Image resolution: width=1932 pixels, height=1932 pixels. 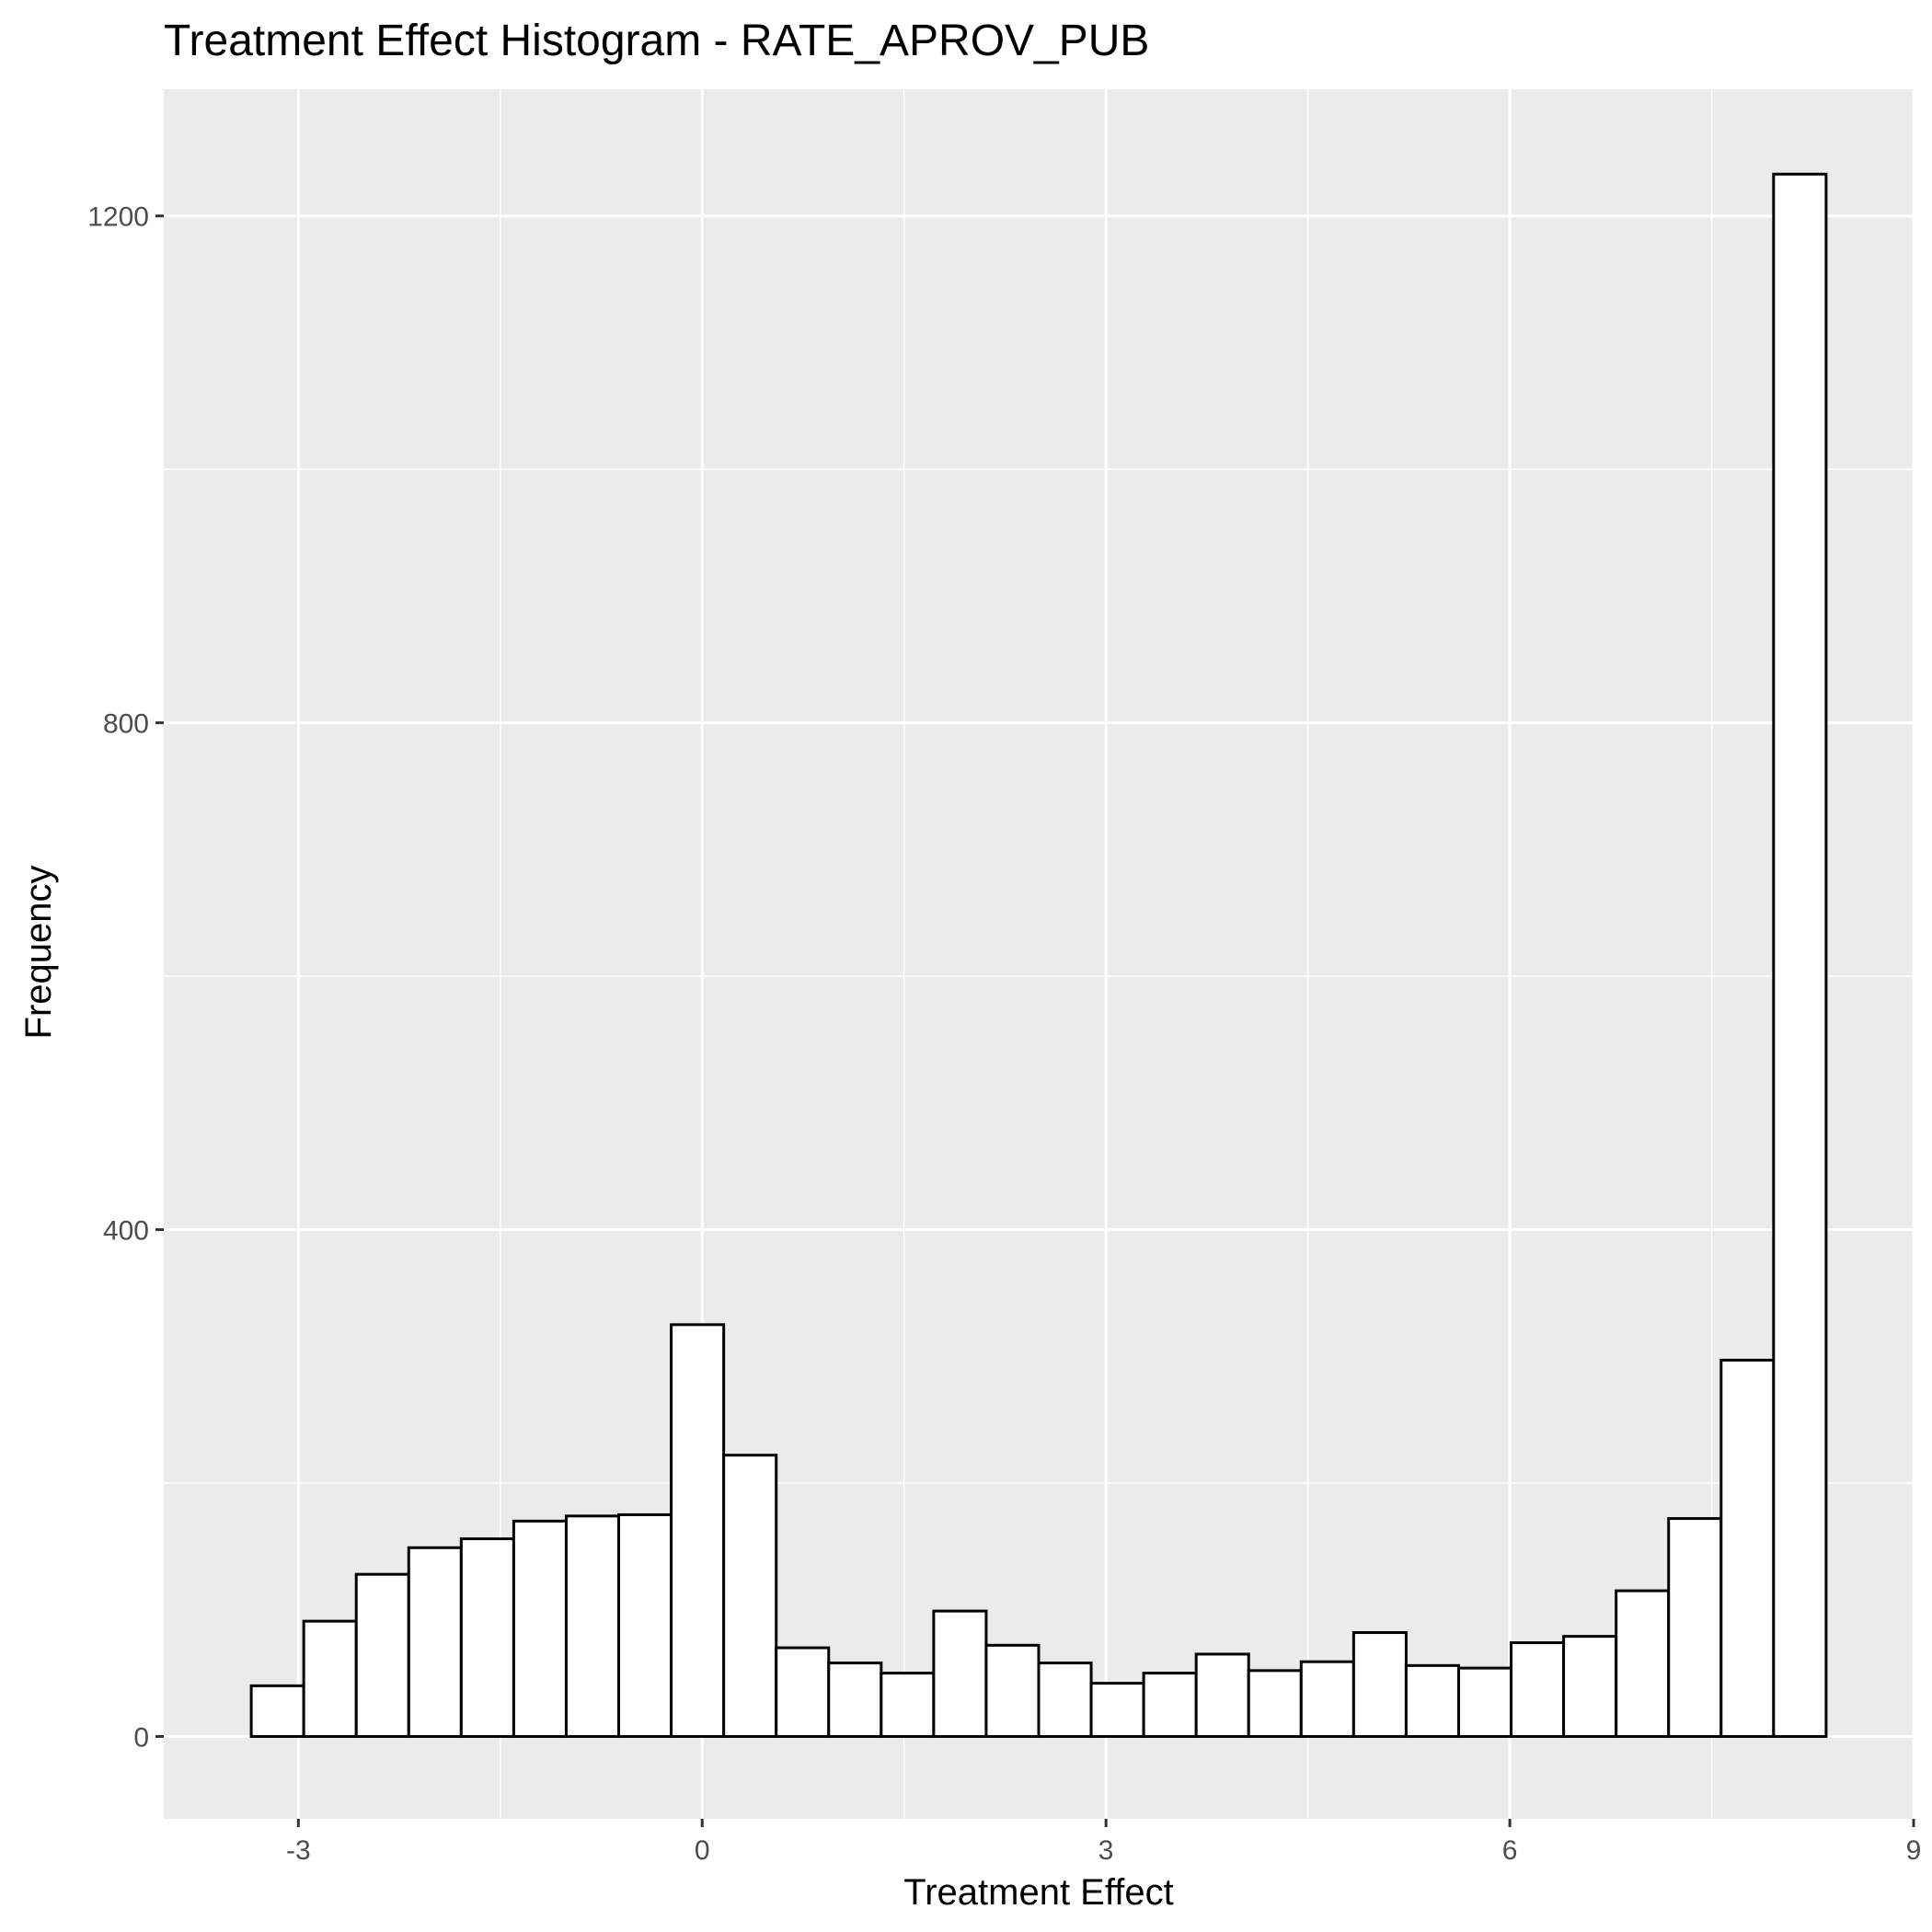 I want to click on x-axis: -3 0 3 6 9, so click(x=1103, y=1842).